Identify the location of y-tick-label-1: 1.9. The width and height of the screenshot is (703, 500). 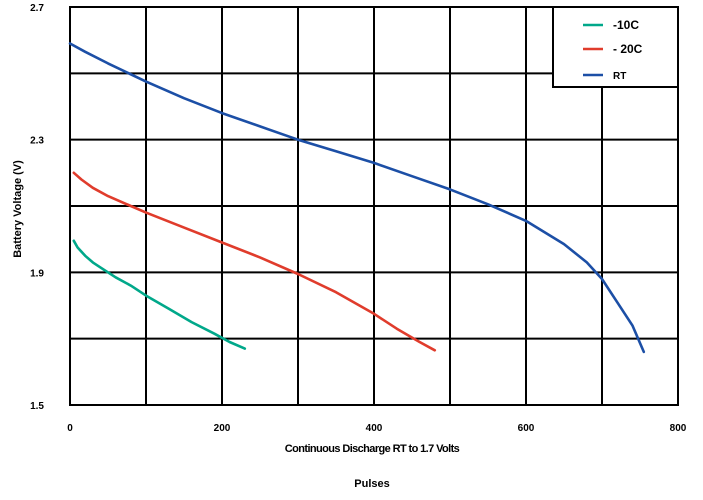
(37, 273).